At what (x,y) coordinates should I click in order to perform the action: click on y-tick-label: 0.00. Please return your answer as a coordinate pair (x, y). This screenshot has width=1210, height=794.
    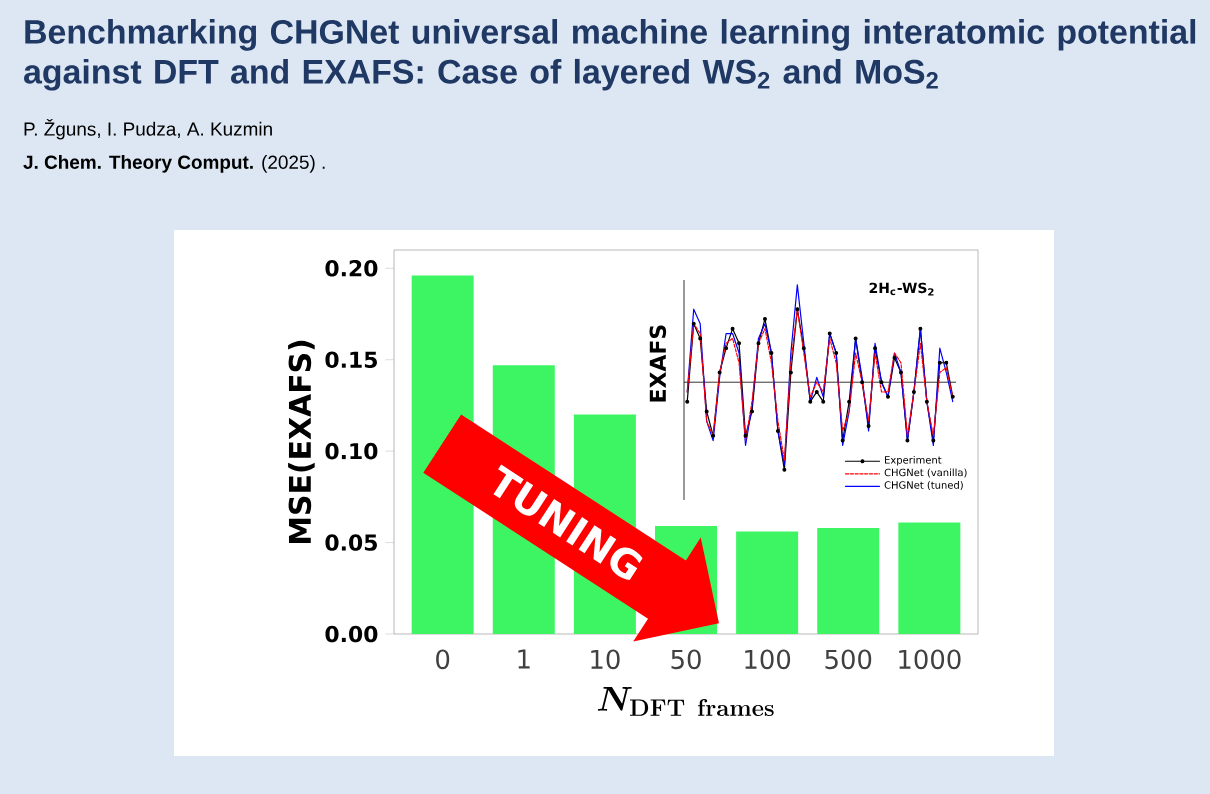
    Looking at the image, I should click on (351, 634).